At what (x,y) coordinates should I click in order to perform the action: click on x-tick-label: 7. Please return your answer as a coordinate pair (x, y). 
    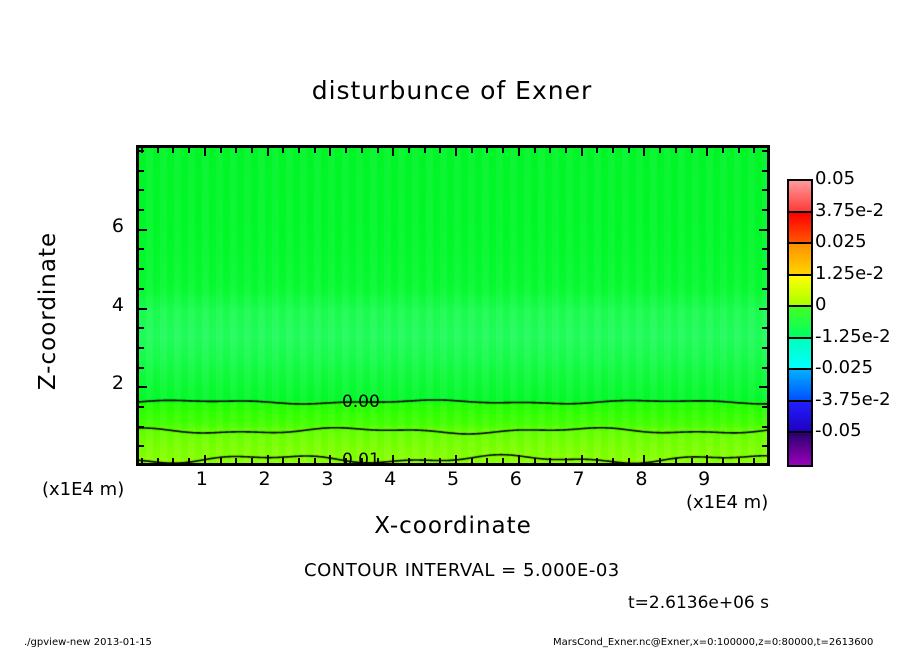
    Looking at the image, I should click on (578, 479).